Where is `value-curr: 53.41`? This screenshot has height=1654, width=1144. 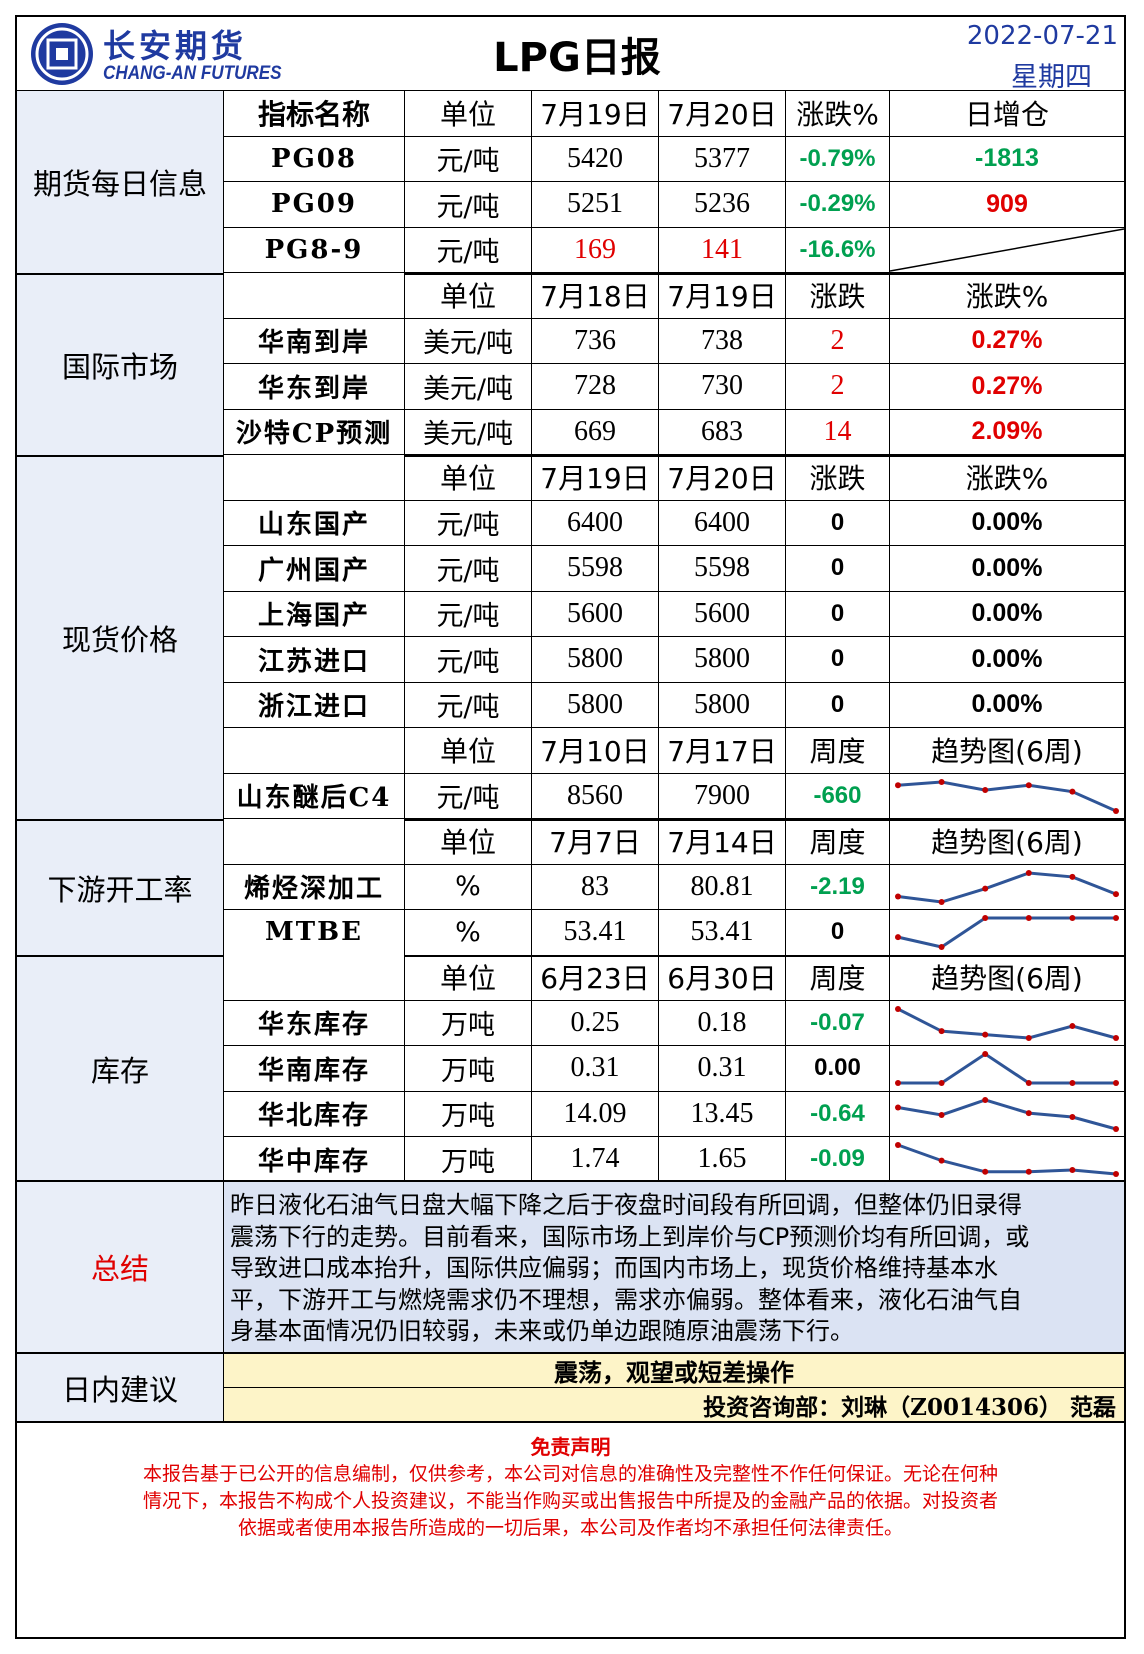
value-curr: 53.41 is located at coordinates (722, 933).